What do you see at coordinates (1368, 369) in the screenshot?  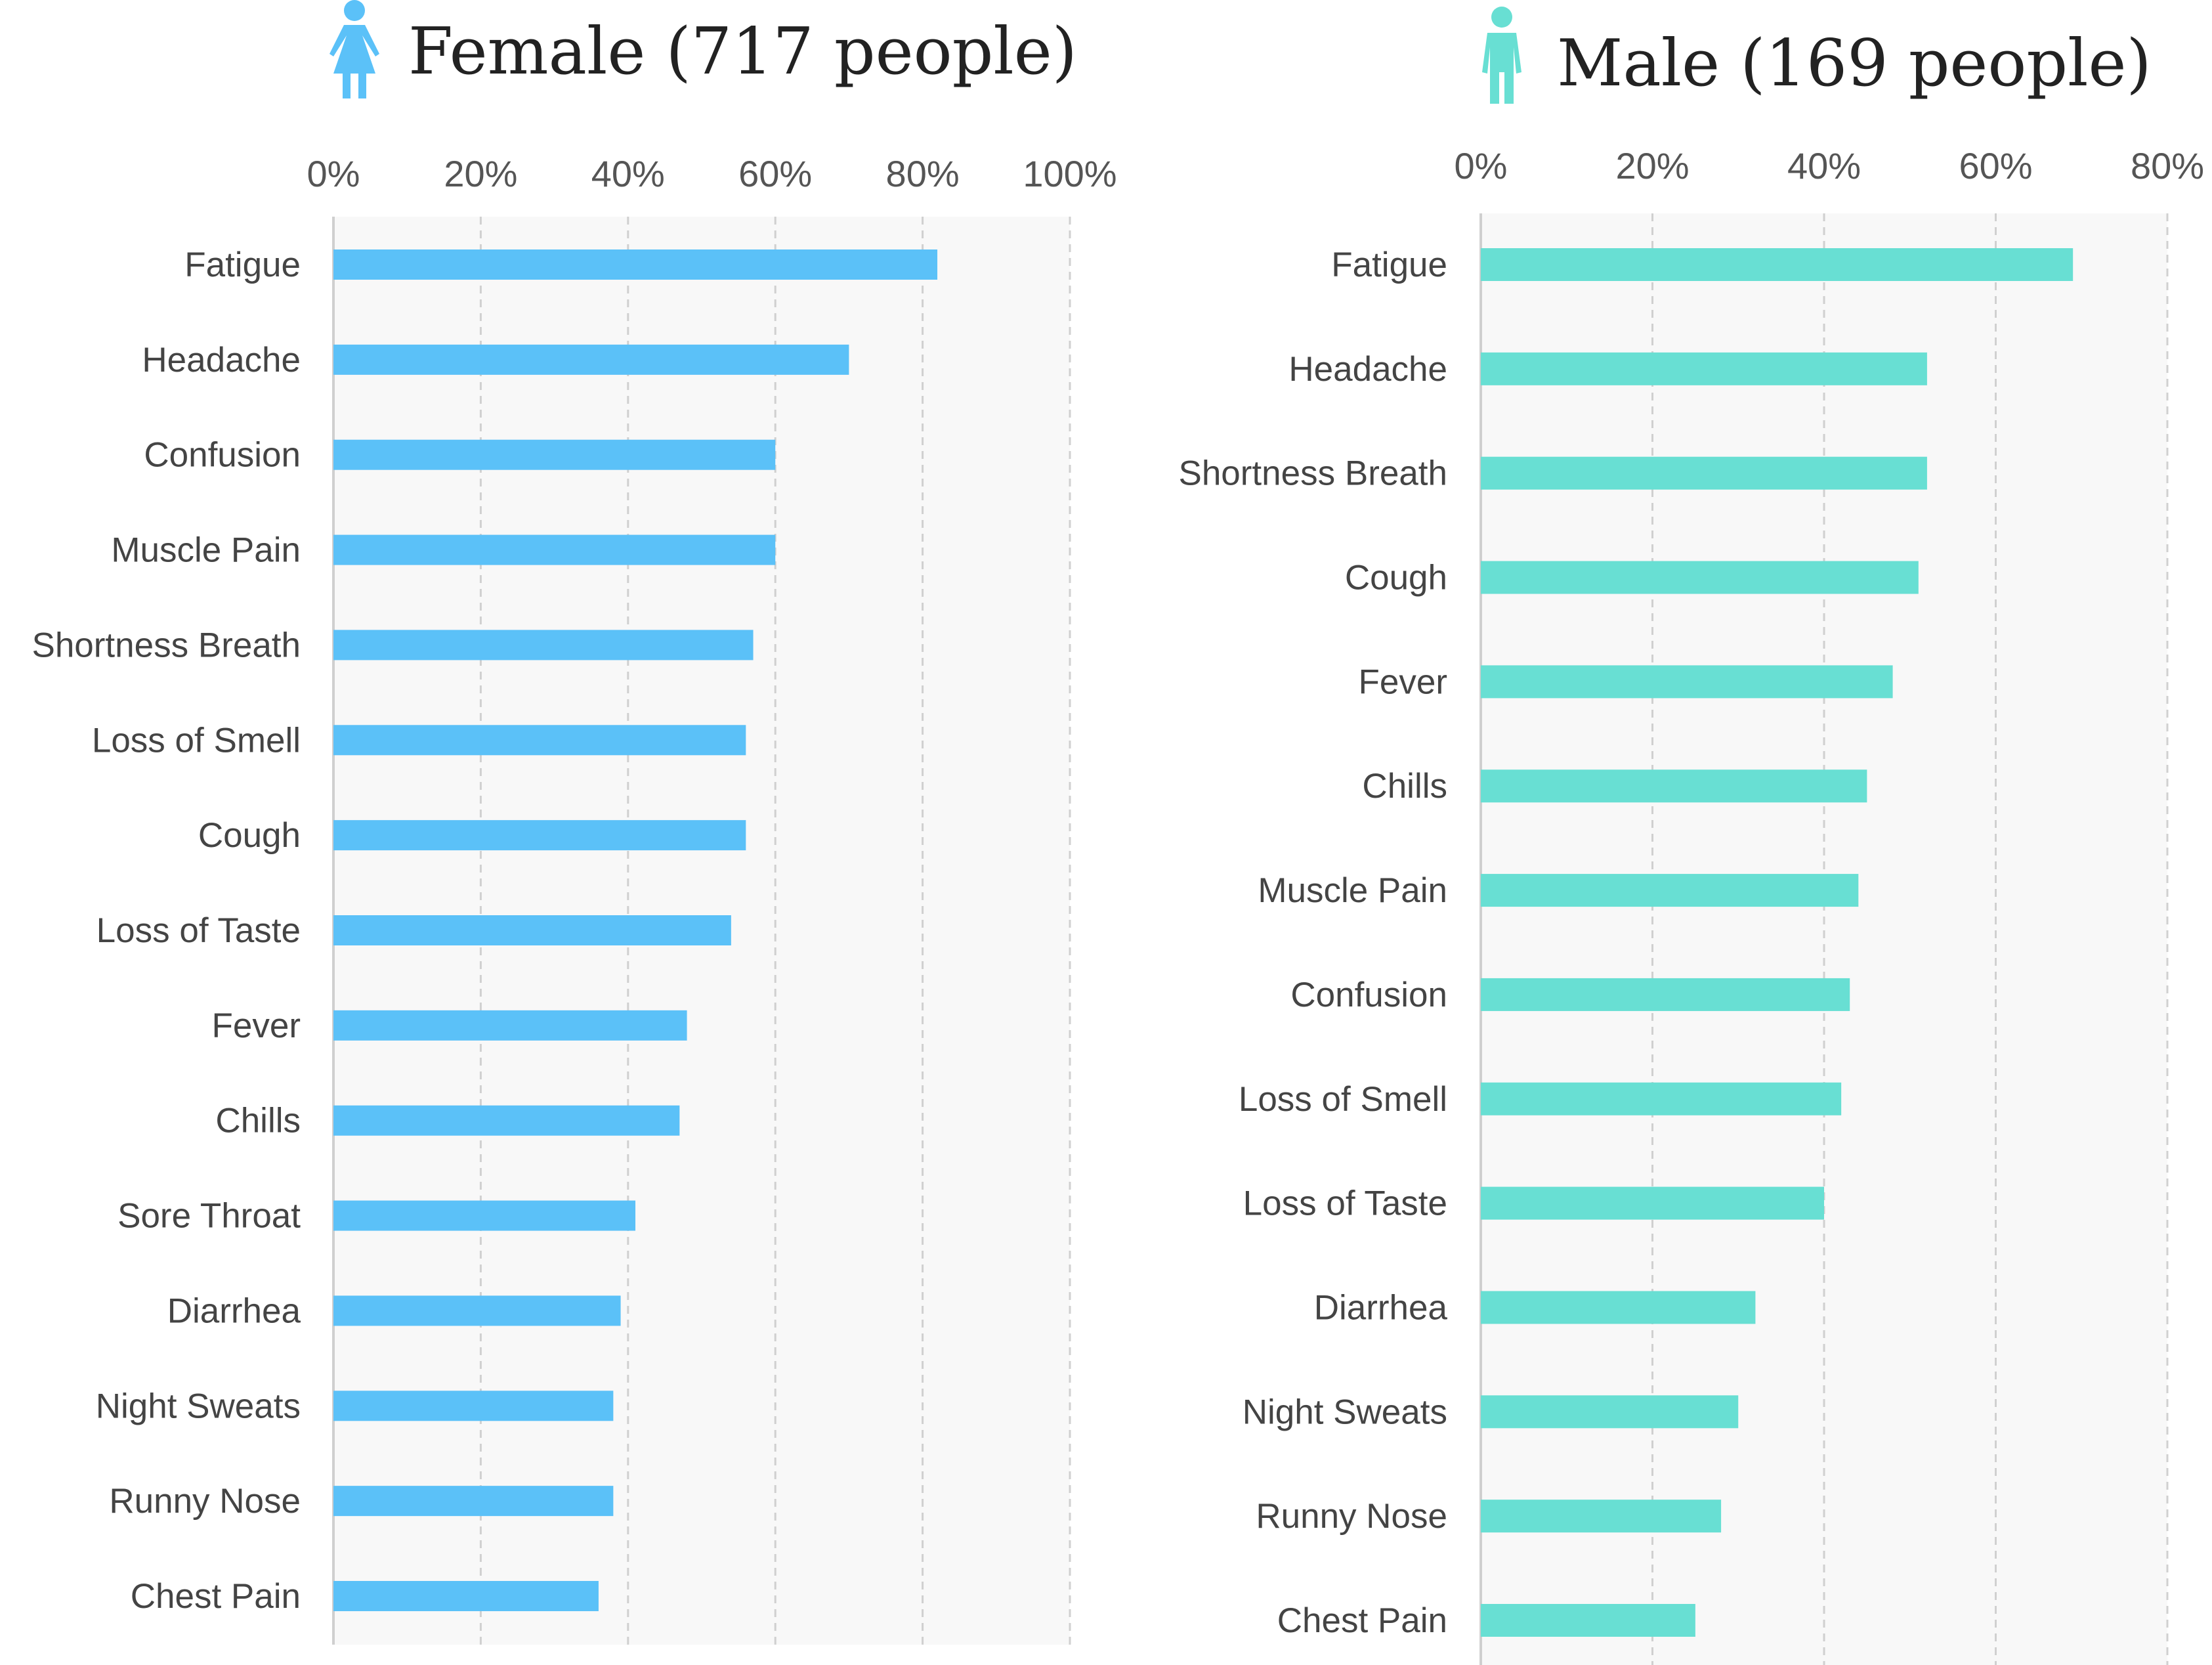 I see `male-category-label: Headache` at bounding box center [1368, 369].